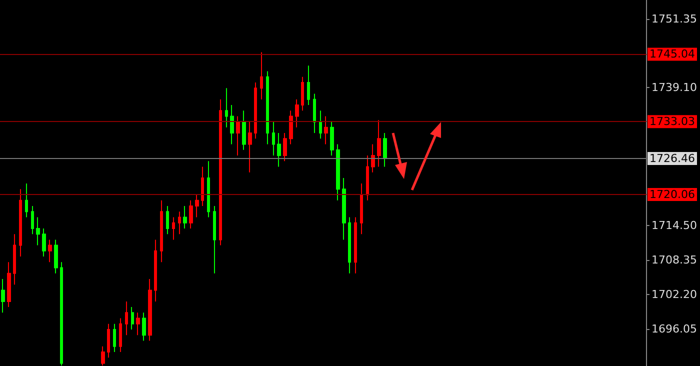 Image resolution: width=700 pixels, height=366 pixels. What do you see at coordinates (675, 329) in the screenshot?
I see `y-tick-label: 1696.05` at bounding box center [675, 329].